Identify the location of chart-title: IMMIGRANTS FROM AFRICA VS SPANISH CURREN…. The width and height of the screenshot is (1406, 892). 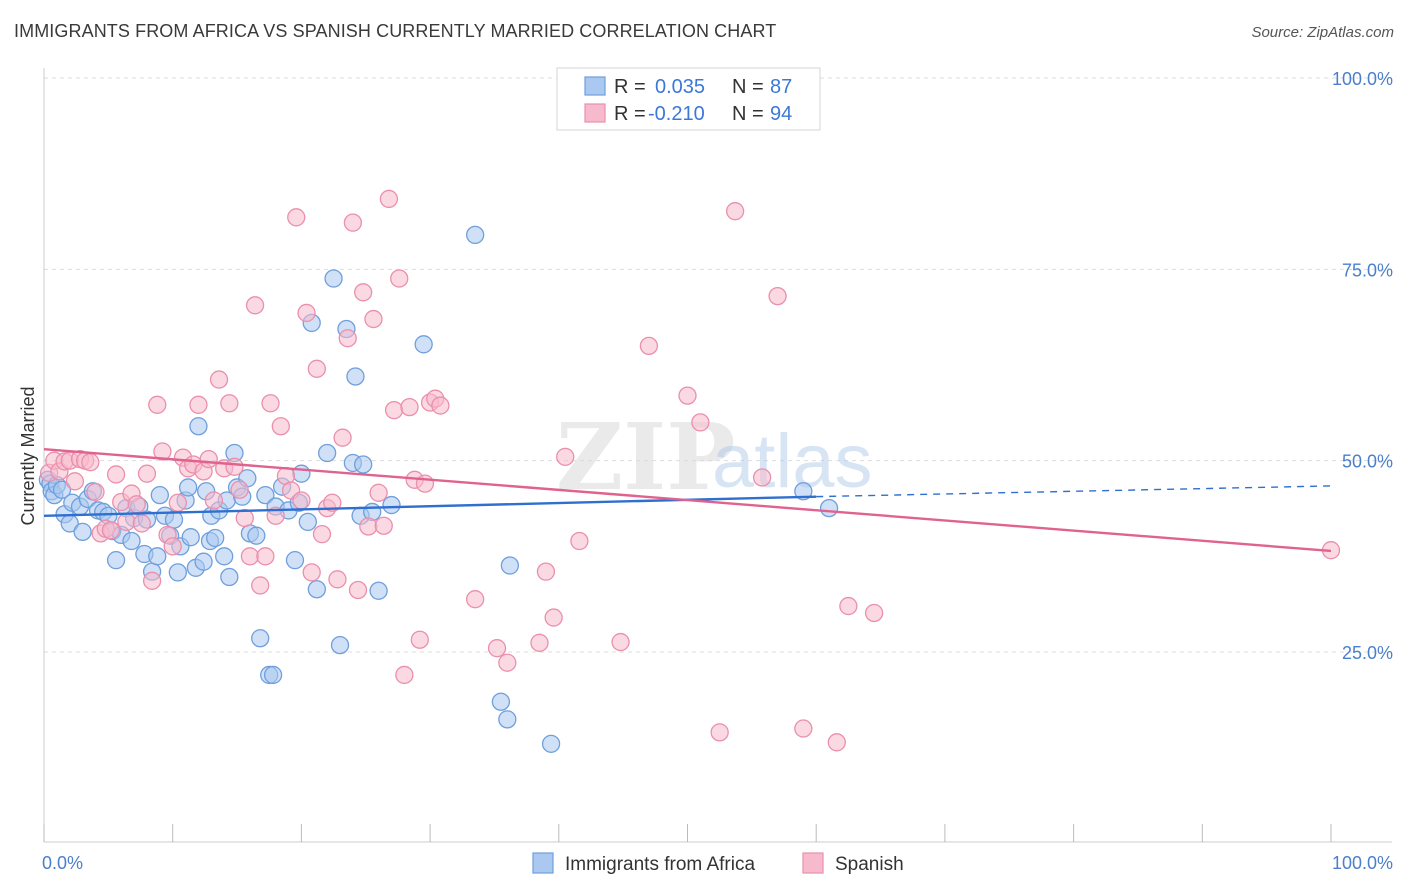
(395, 31).